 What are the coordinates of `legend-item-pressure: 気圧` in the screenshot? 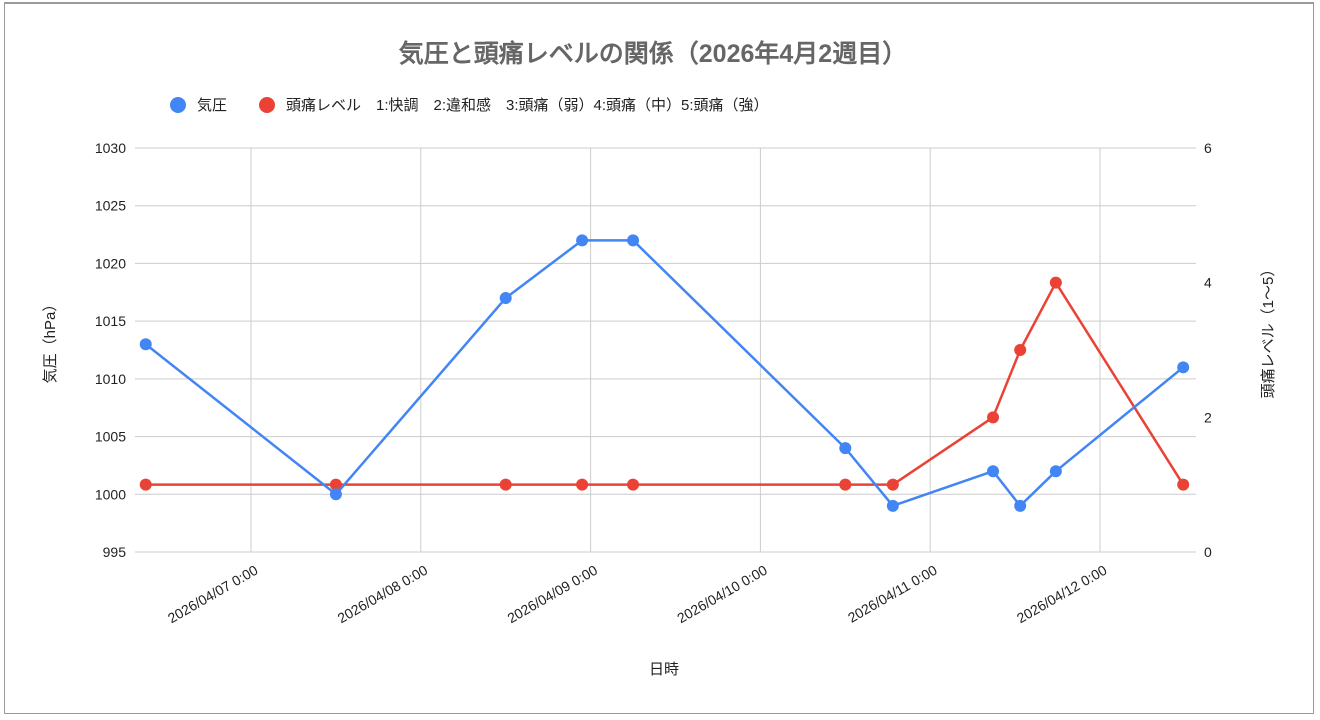 It's located at (198, 105).